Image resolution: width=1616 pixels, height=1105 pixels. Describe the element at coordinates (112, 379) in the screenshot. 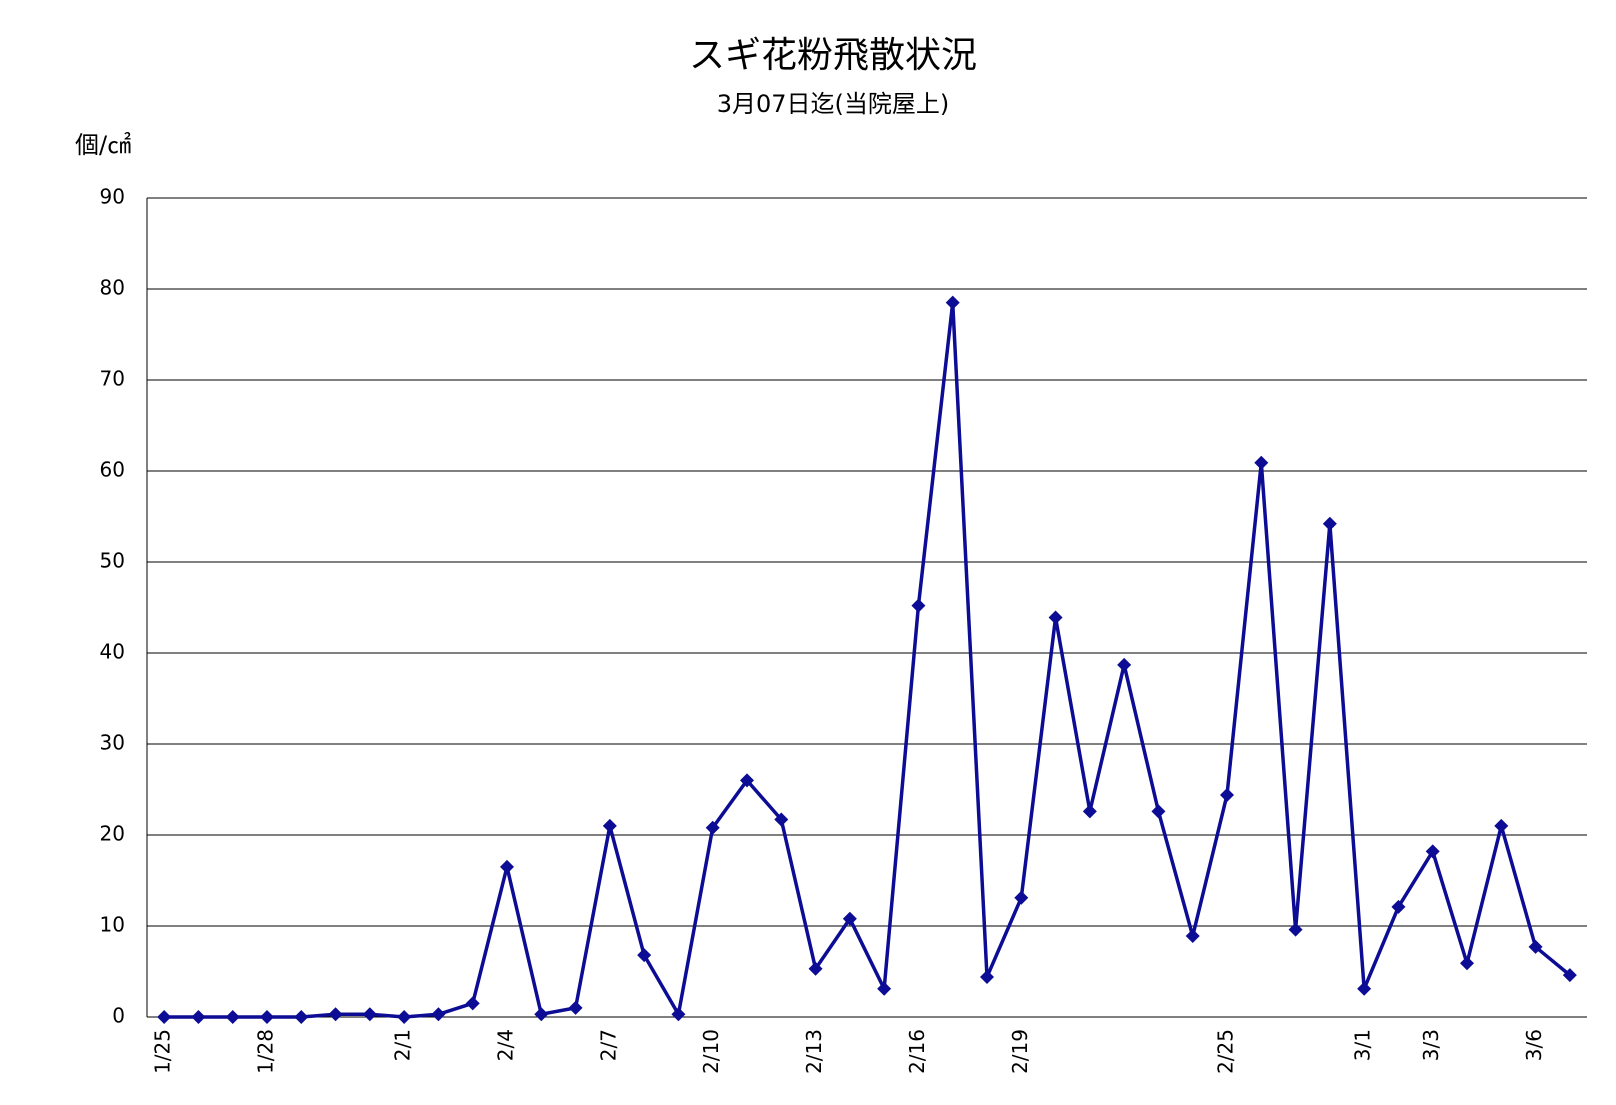

I see `y-tick-label: 70` at that location.